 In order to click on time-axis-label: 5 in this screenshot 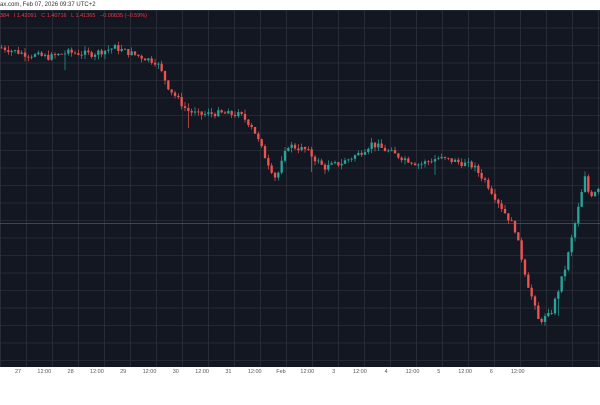, I will do `click(438, 372)`.